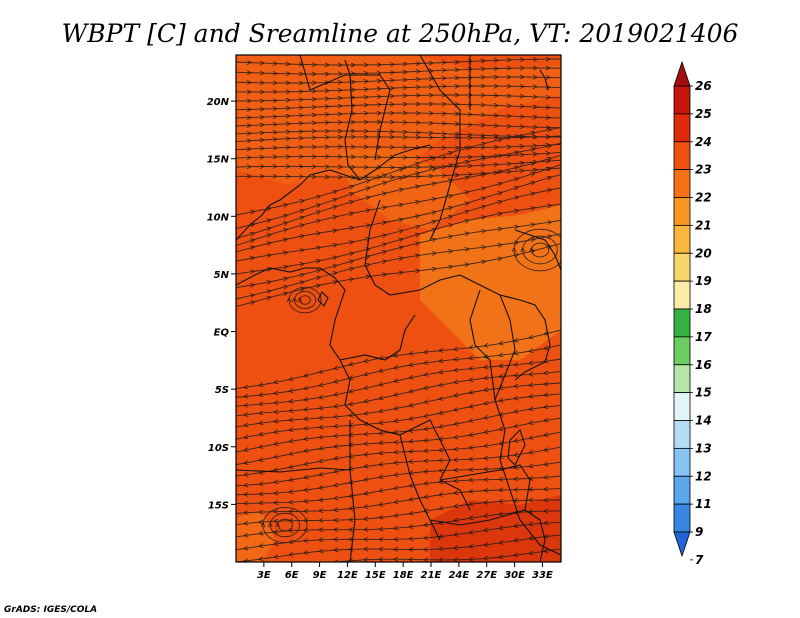 This screenshot has height=618, width=800. Describe the element at coordinates (703, 393) in the screenshot. I see `colorbar-label: 15` at that location.